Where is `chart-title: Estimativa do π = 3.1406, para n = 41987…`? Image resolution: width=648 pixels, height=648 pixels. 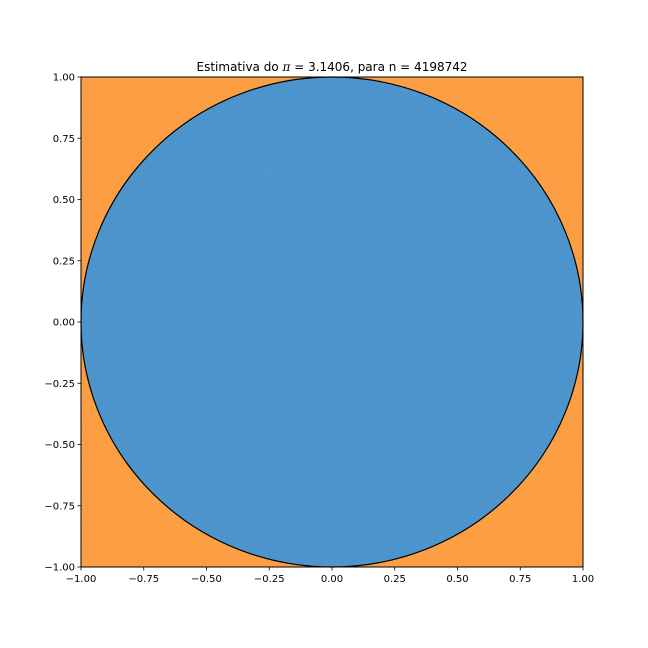
chart-title: Estimativa do π = 3.1406, para n = 41987… is located at coordinates (332, 67).